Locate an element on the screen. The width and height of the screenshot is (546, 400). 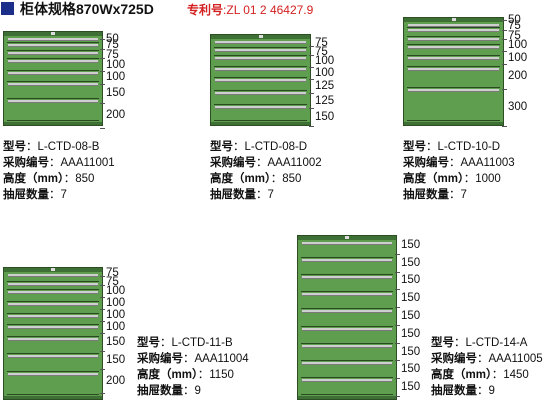
spec-model-row: 型号：L-CTD-08-D is located at coordinates (266, 147).